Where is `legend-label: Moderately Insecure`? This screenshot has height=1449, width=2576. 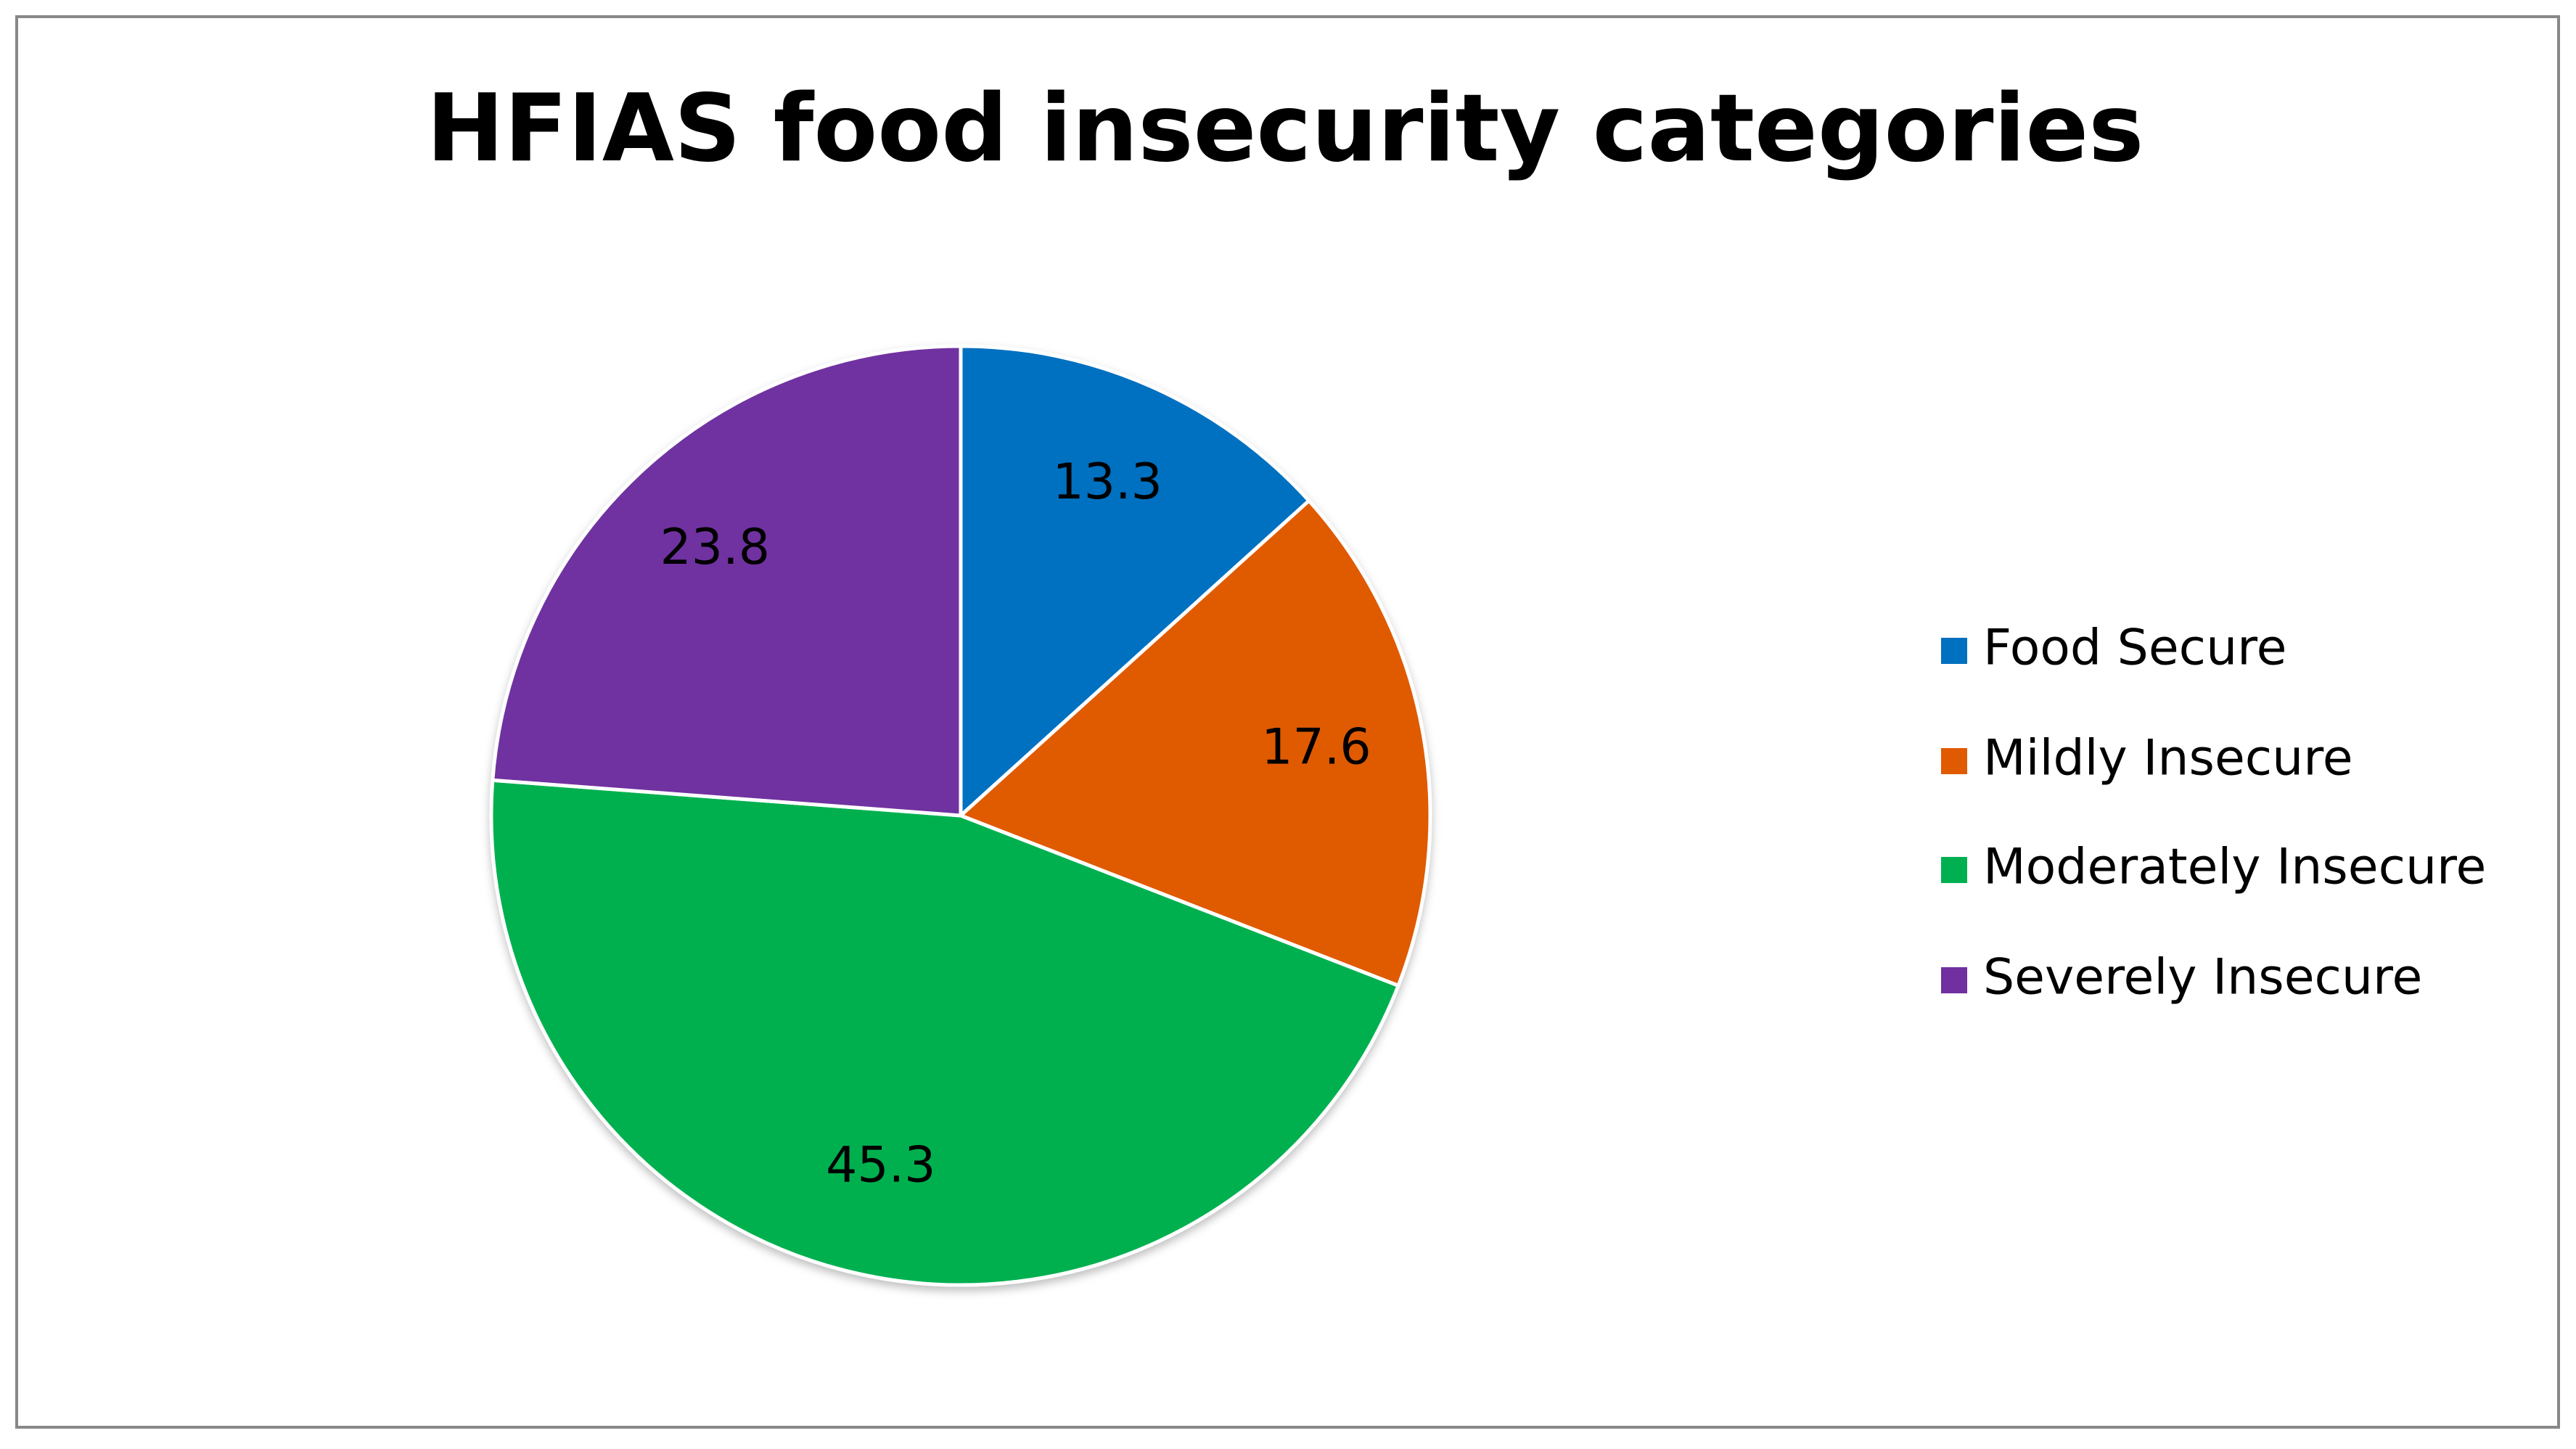
legend-label: Moderately Insecure is located at coordinates (2234, 867).